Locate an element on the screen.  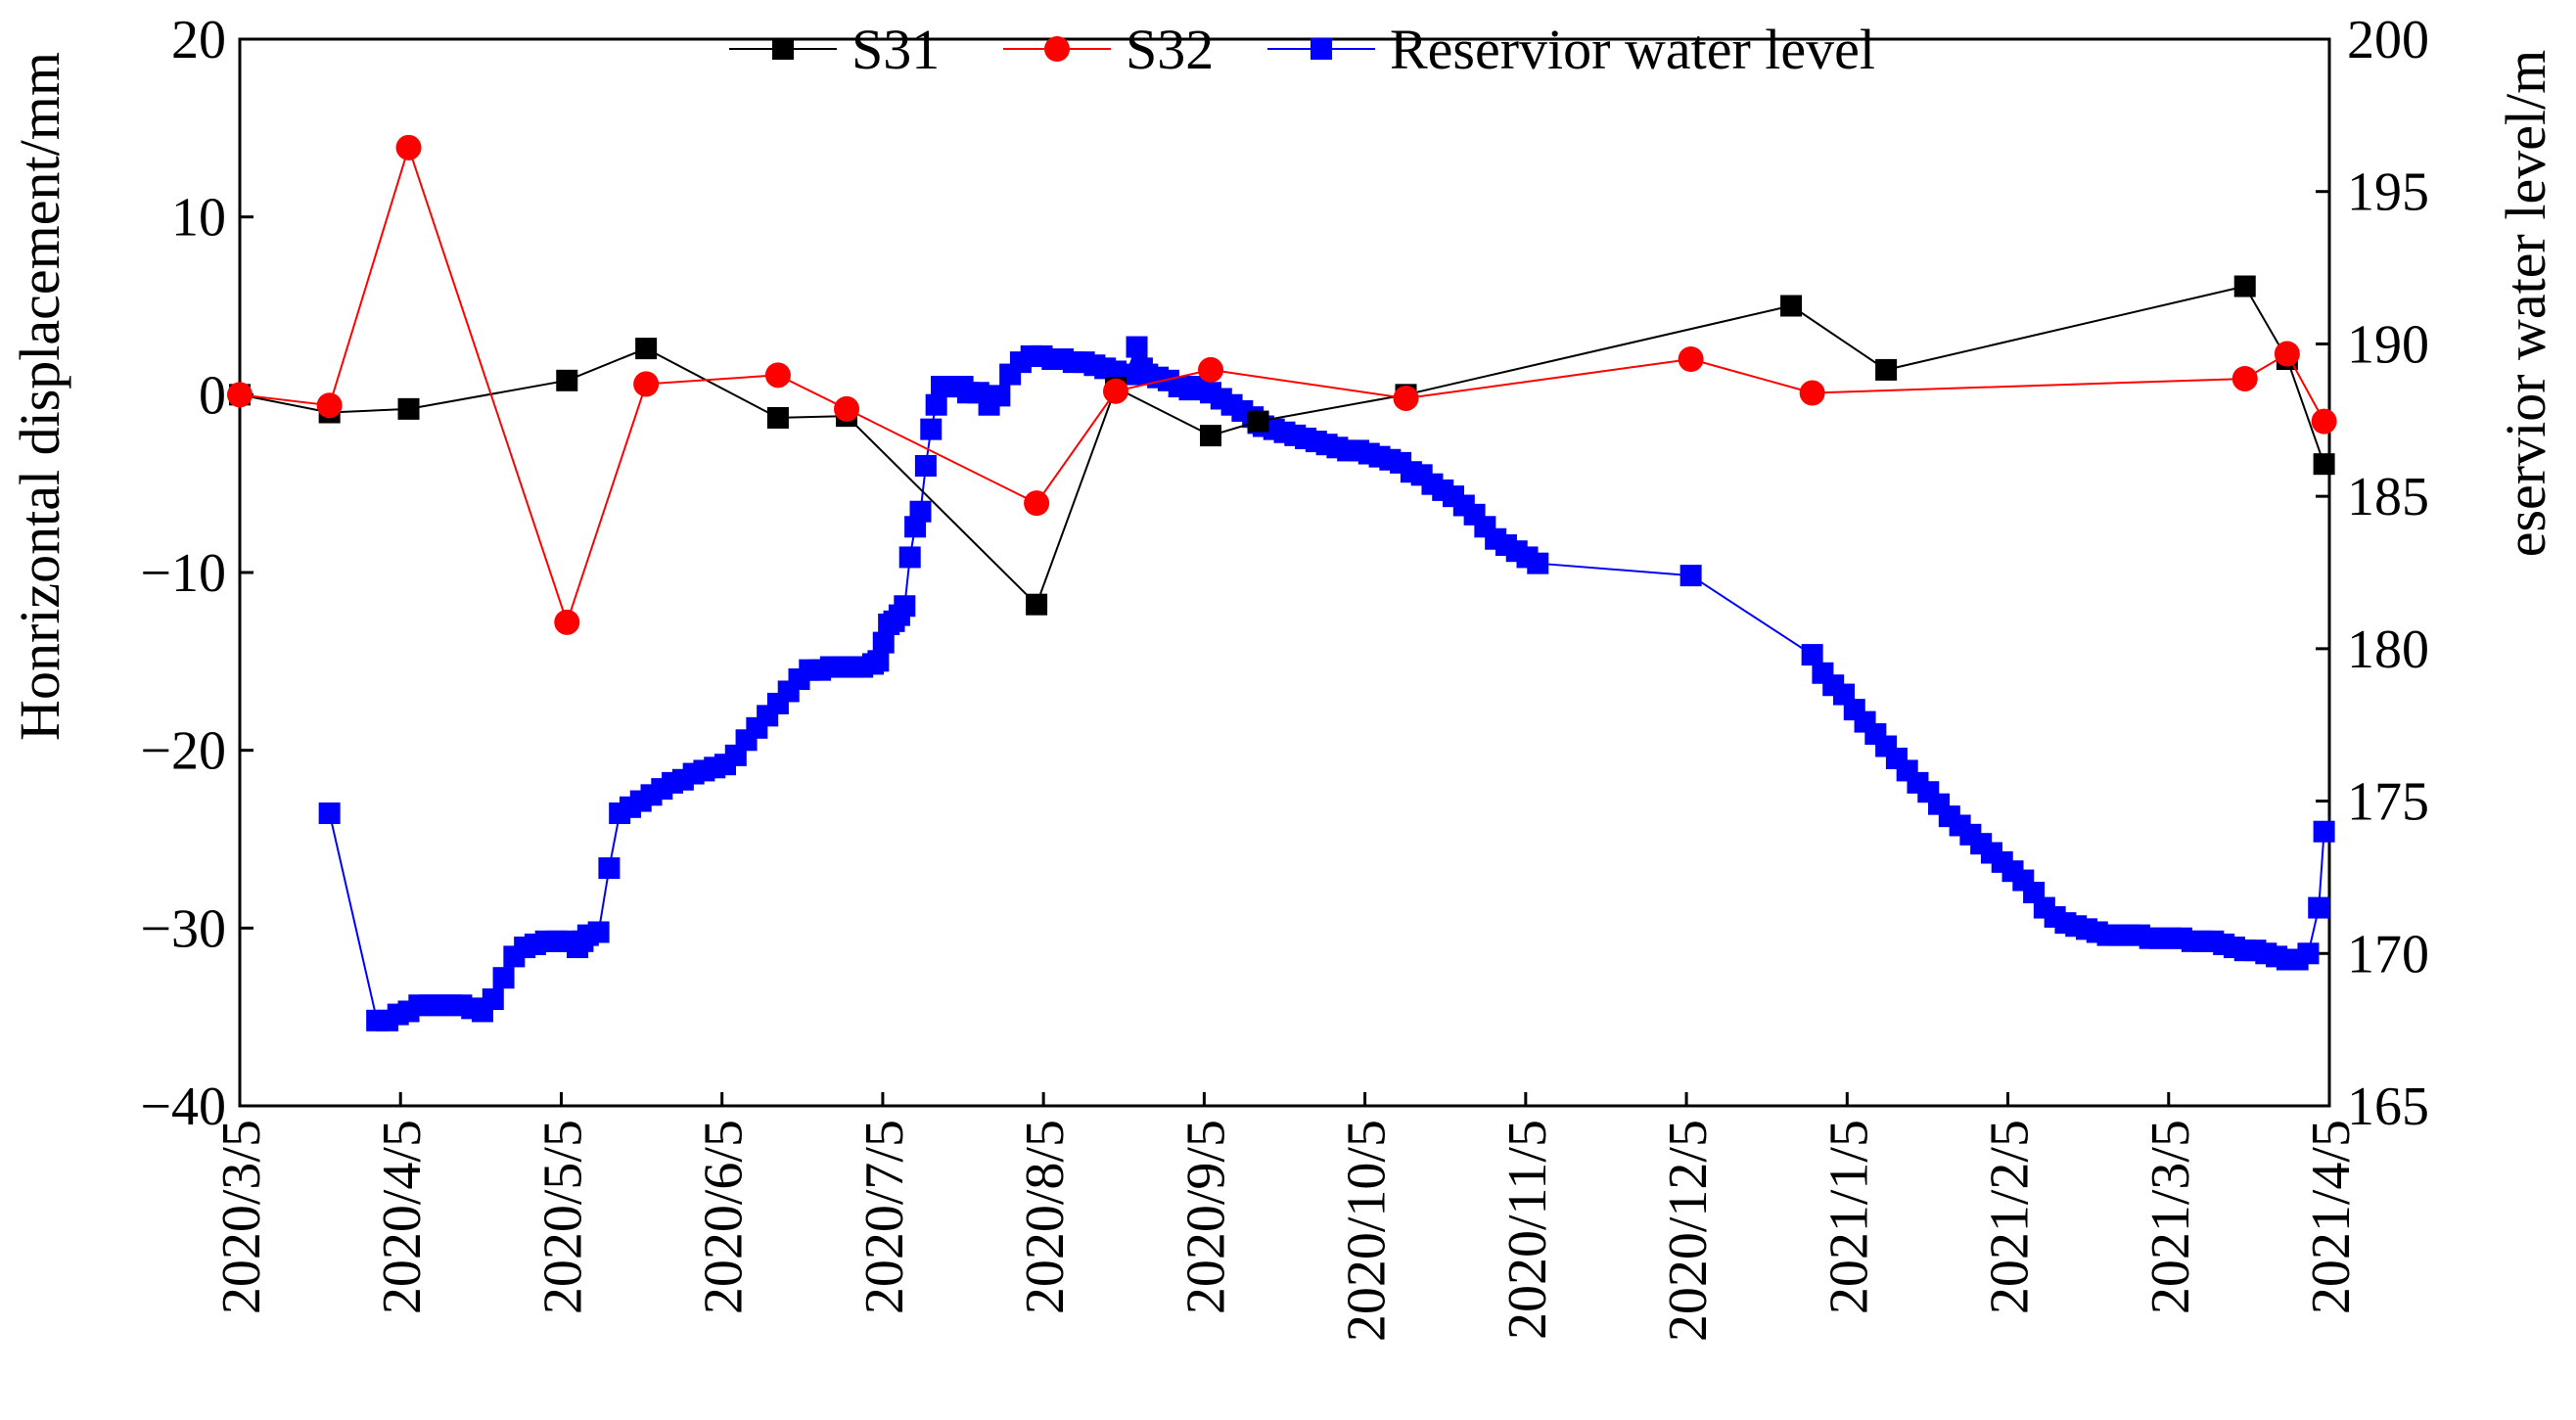
x-tick-label: 2020/4/5 is located at coordinates (403, 1217).